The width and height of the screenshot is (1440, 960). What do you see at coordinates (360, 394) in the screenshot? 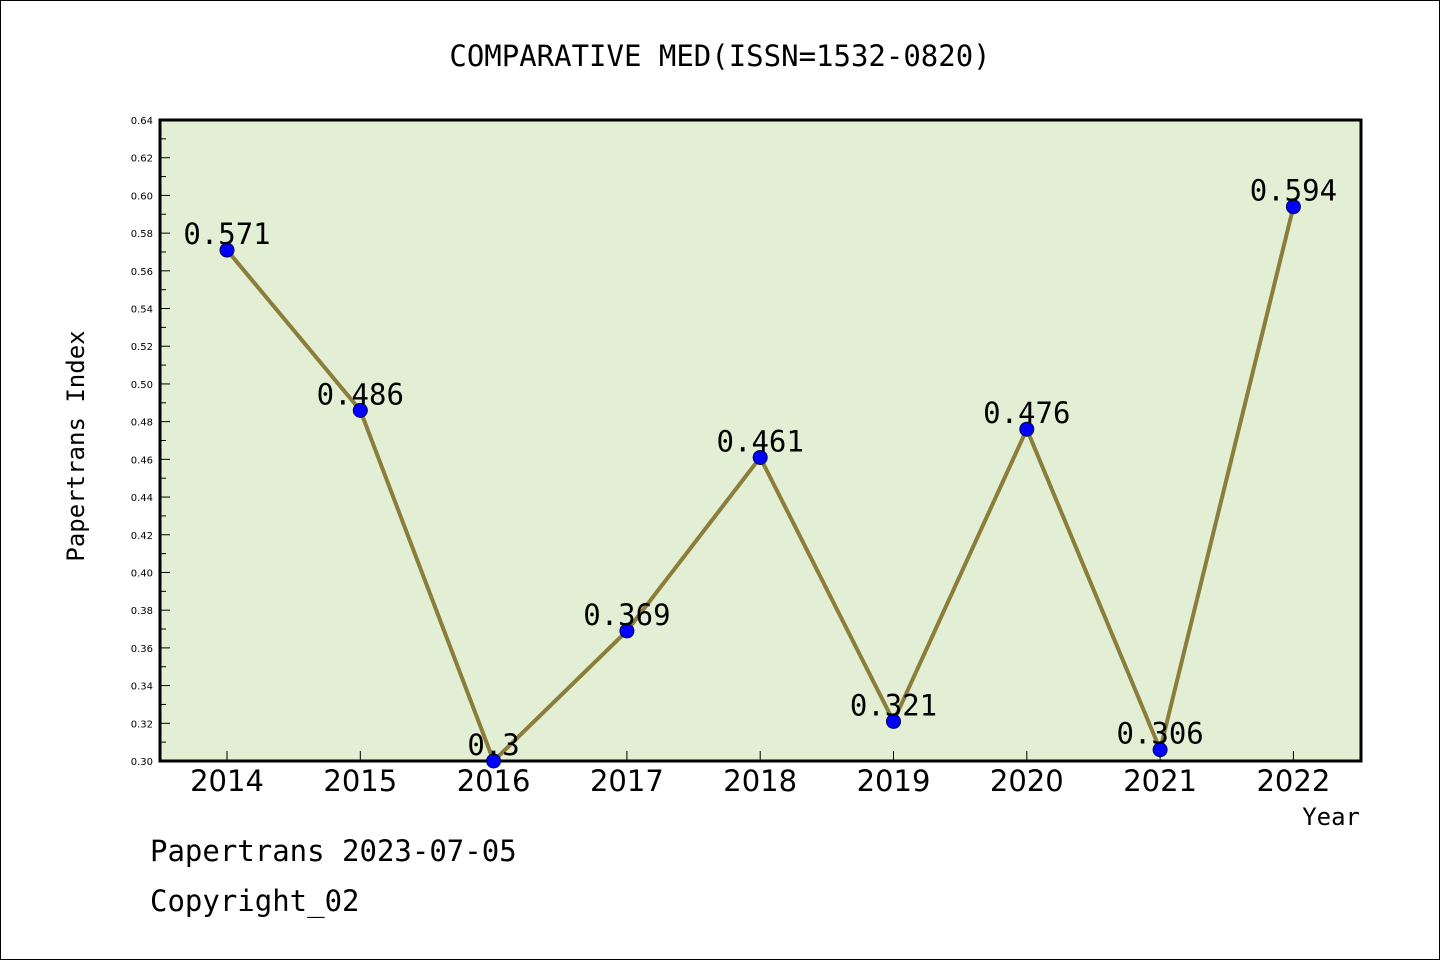
I see `data-label-2015: 0.486` at bounding box center [360, 394].